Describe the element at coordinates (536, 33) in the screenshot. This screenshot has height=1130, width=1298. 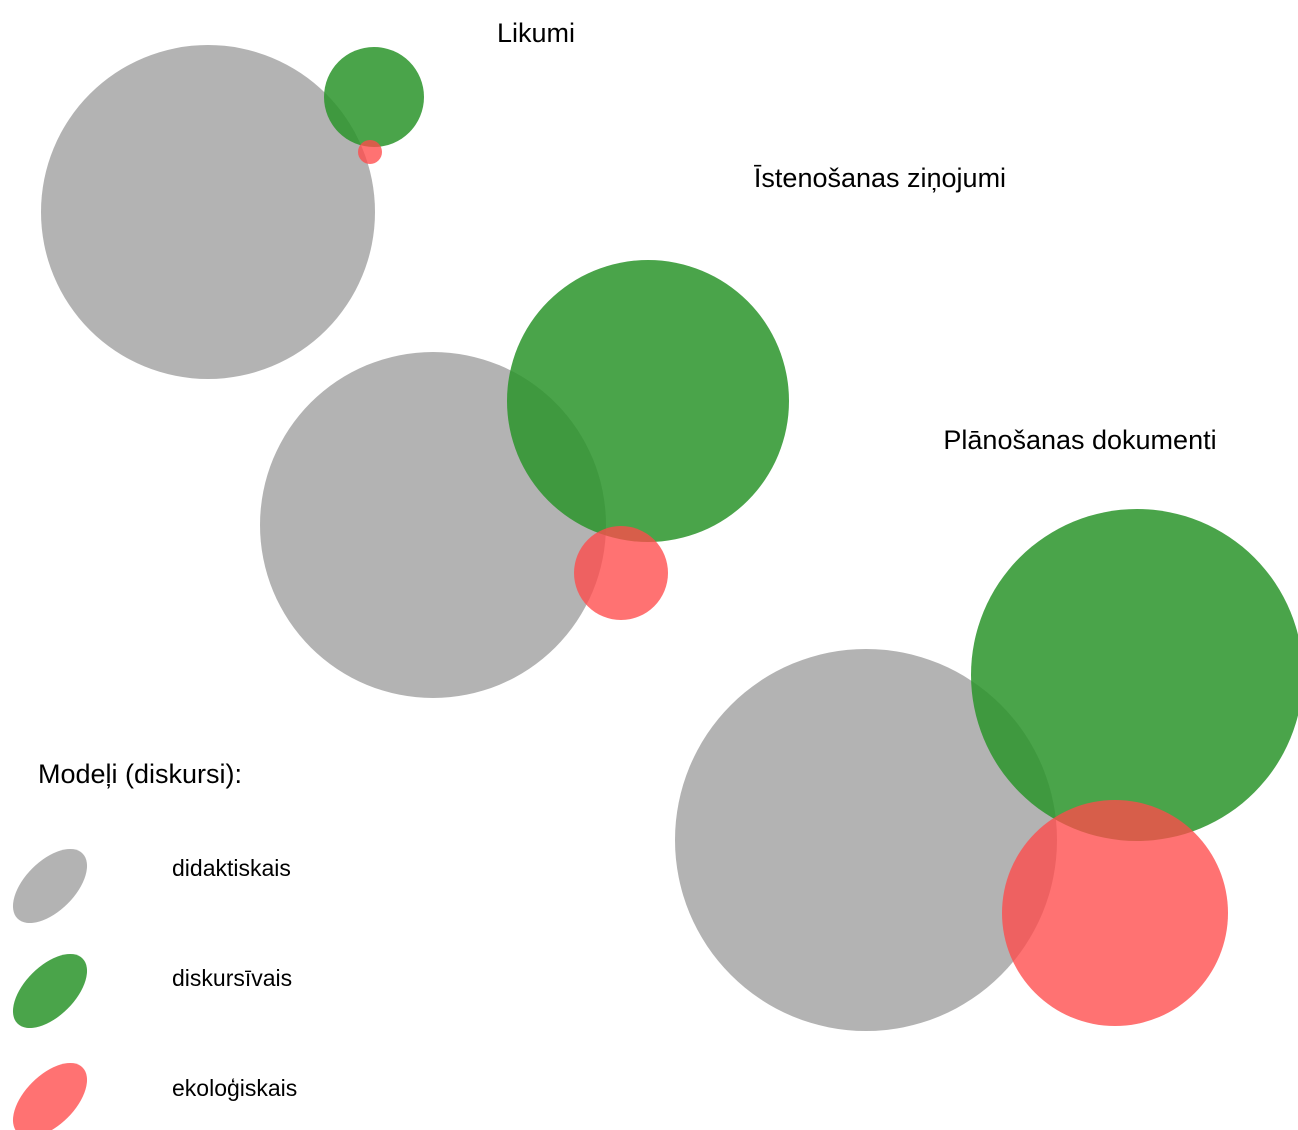
I see `group-title: Likumi` at that location.